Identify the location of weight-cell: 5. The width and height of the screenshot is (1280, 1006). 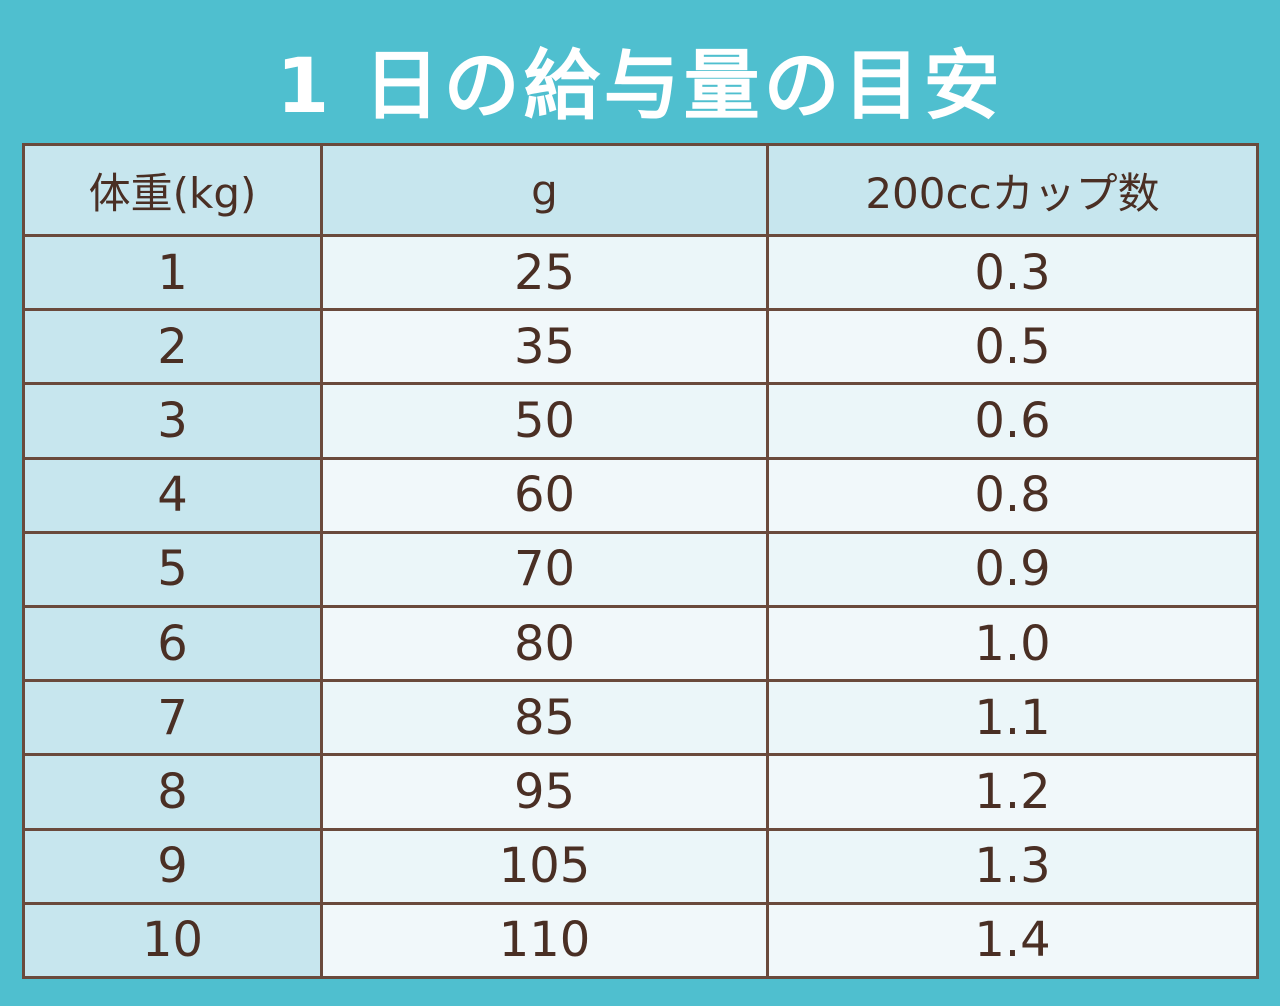
(172, 569).